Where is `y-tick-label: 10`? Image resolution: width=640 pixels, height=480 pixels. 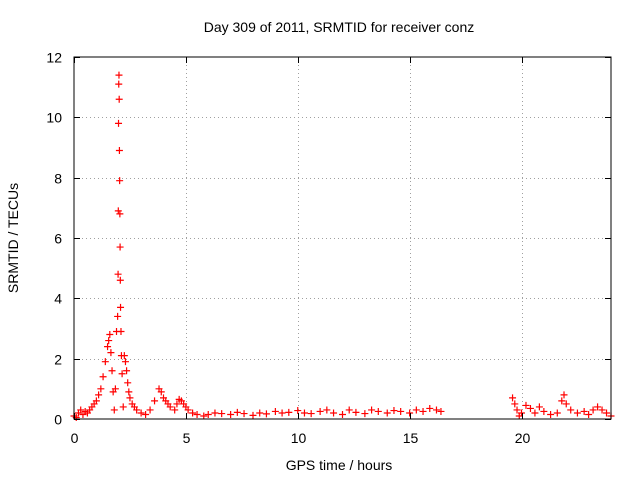 y-tick-label: 10 is located at coordinates (54, 118).